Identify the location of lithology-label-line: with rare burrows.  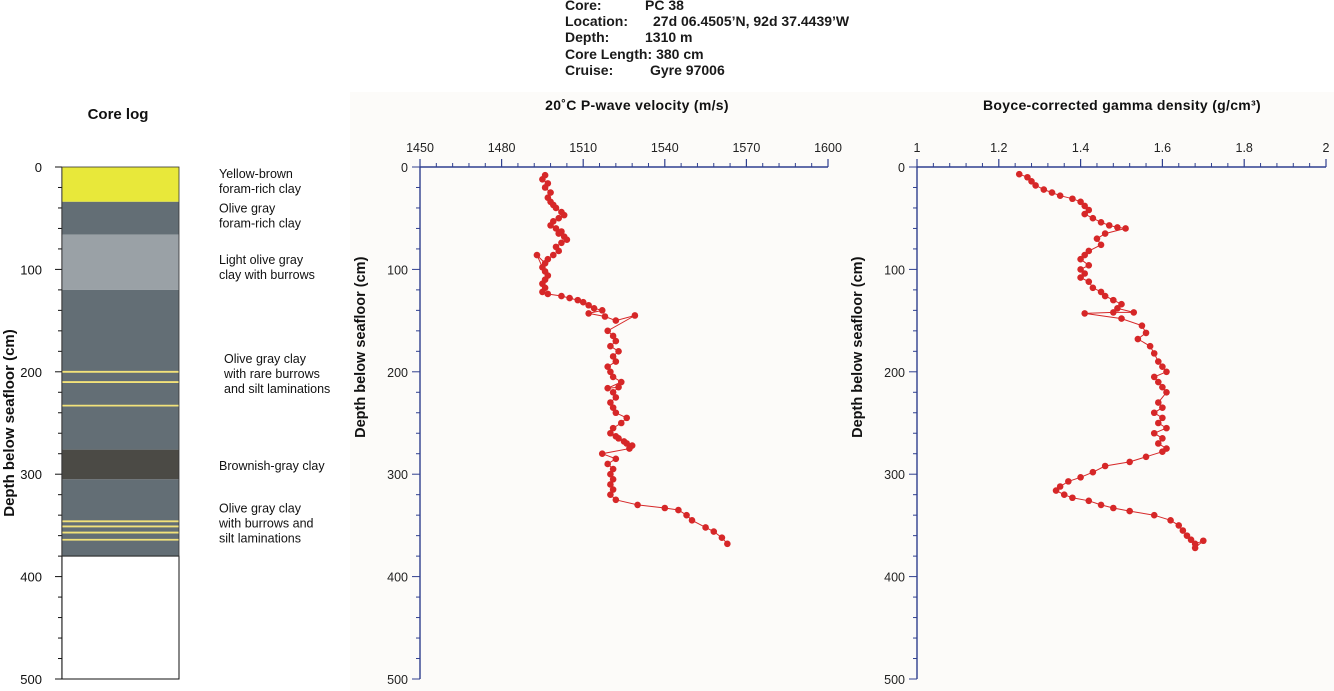
(271, 374).